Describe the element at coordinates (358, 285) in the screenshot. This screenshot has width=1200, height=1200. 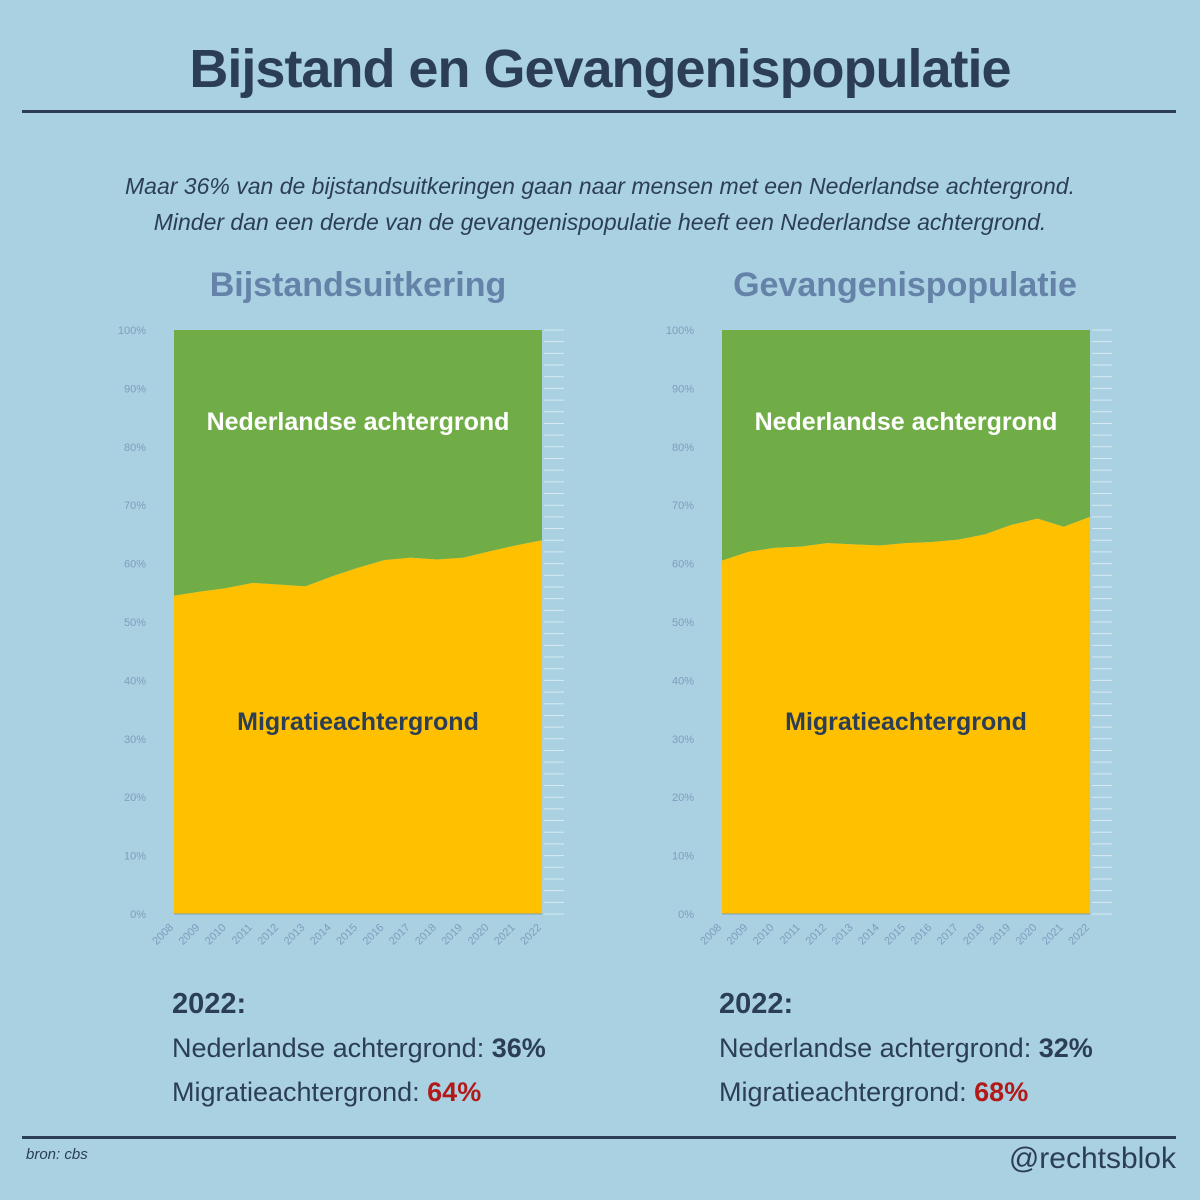
I see `chart-title-bijstand: Bijstandsuitkering` at that location.